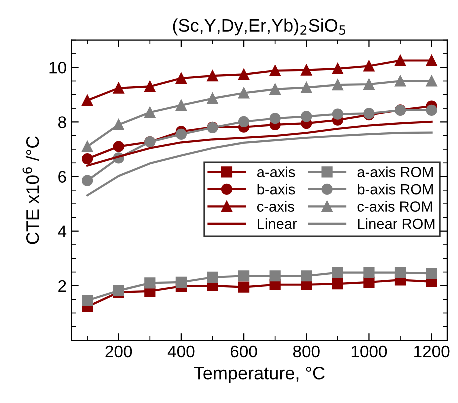 Image resolution: width=458 pixels, height=403 pixels. I want to click on legend-label: Linear ROM, so click(396, 224).